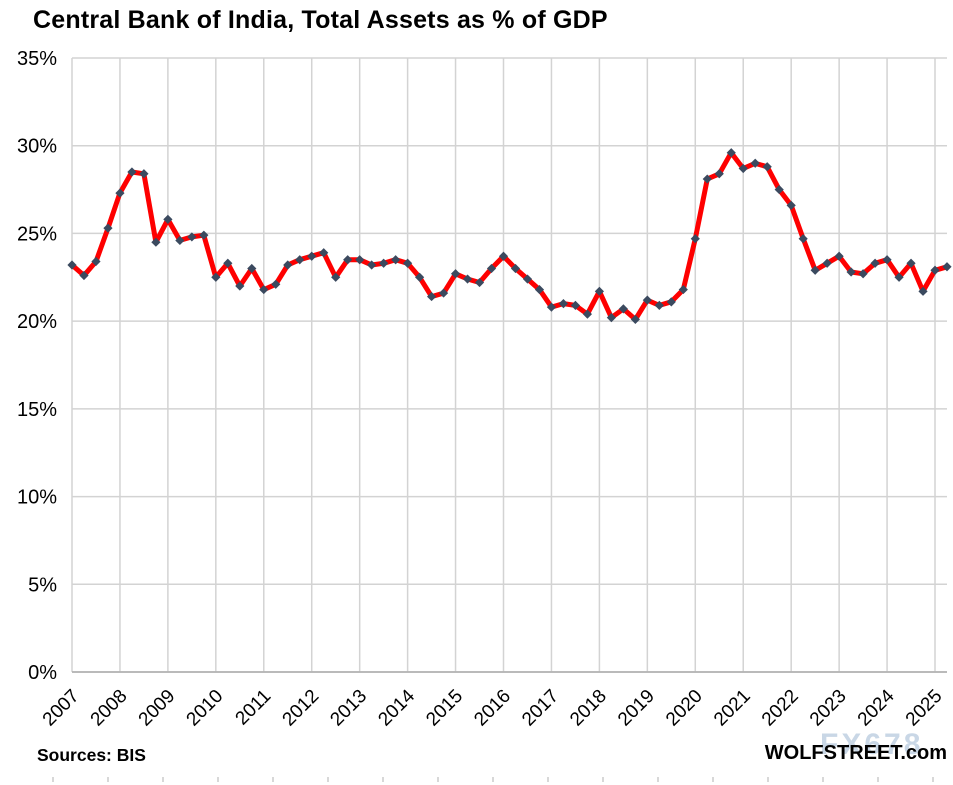 The height and width of the screenshot is (785, 953). What do you see at coordinates (61, 708) in the screenshot?
I see `svg-text: 2007` at bounding box center [61, 708].